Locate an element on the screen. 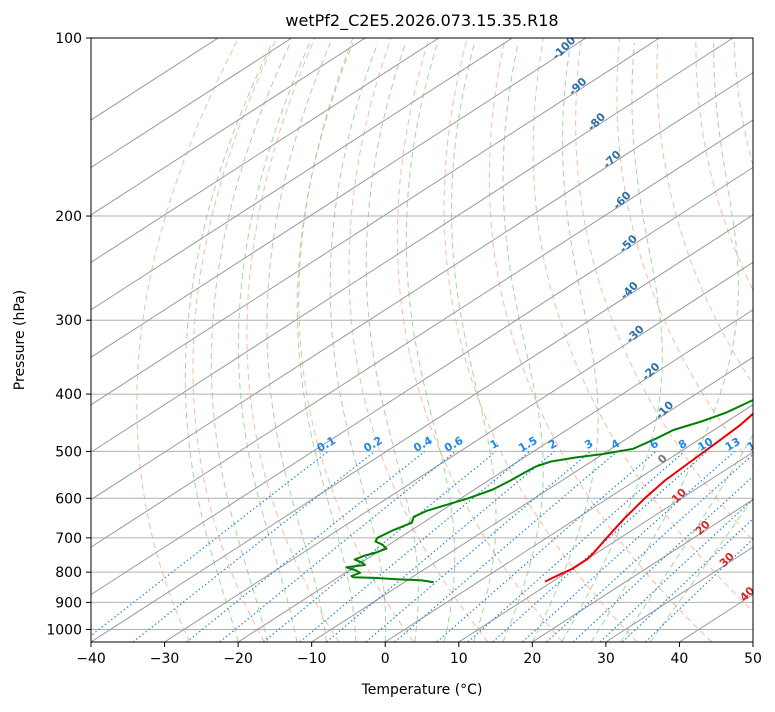 The image size is (775, 712). y-tick-label: 600 is located at coordinates (68, 499).